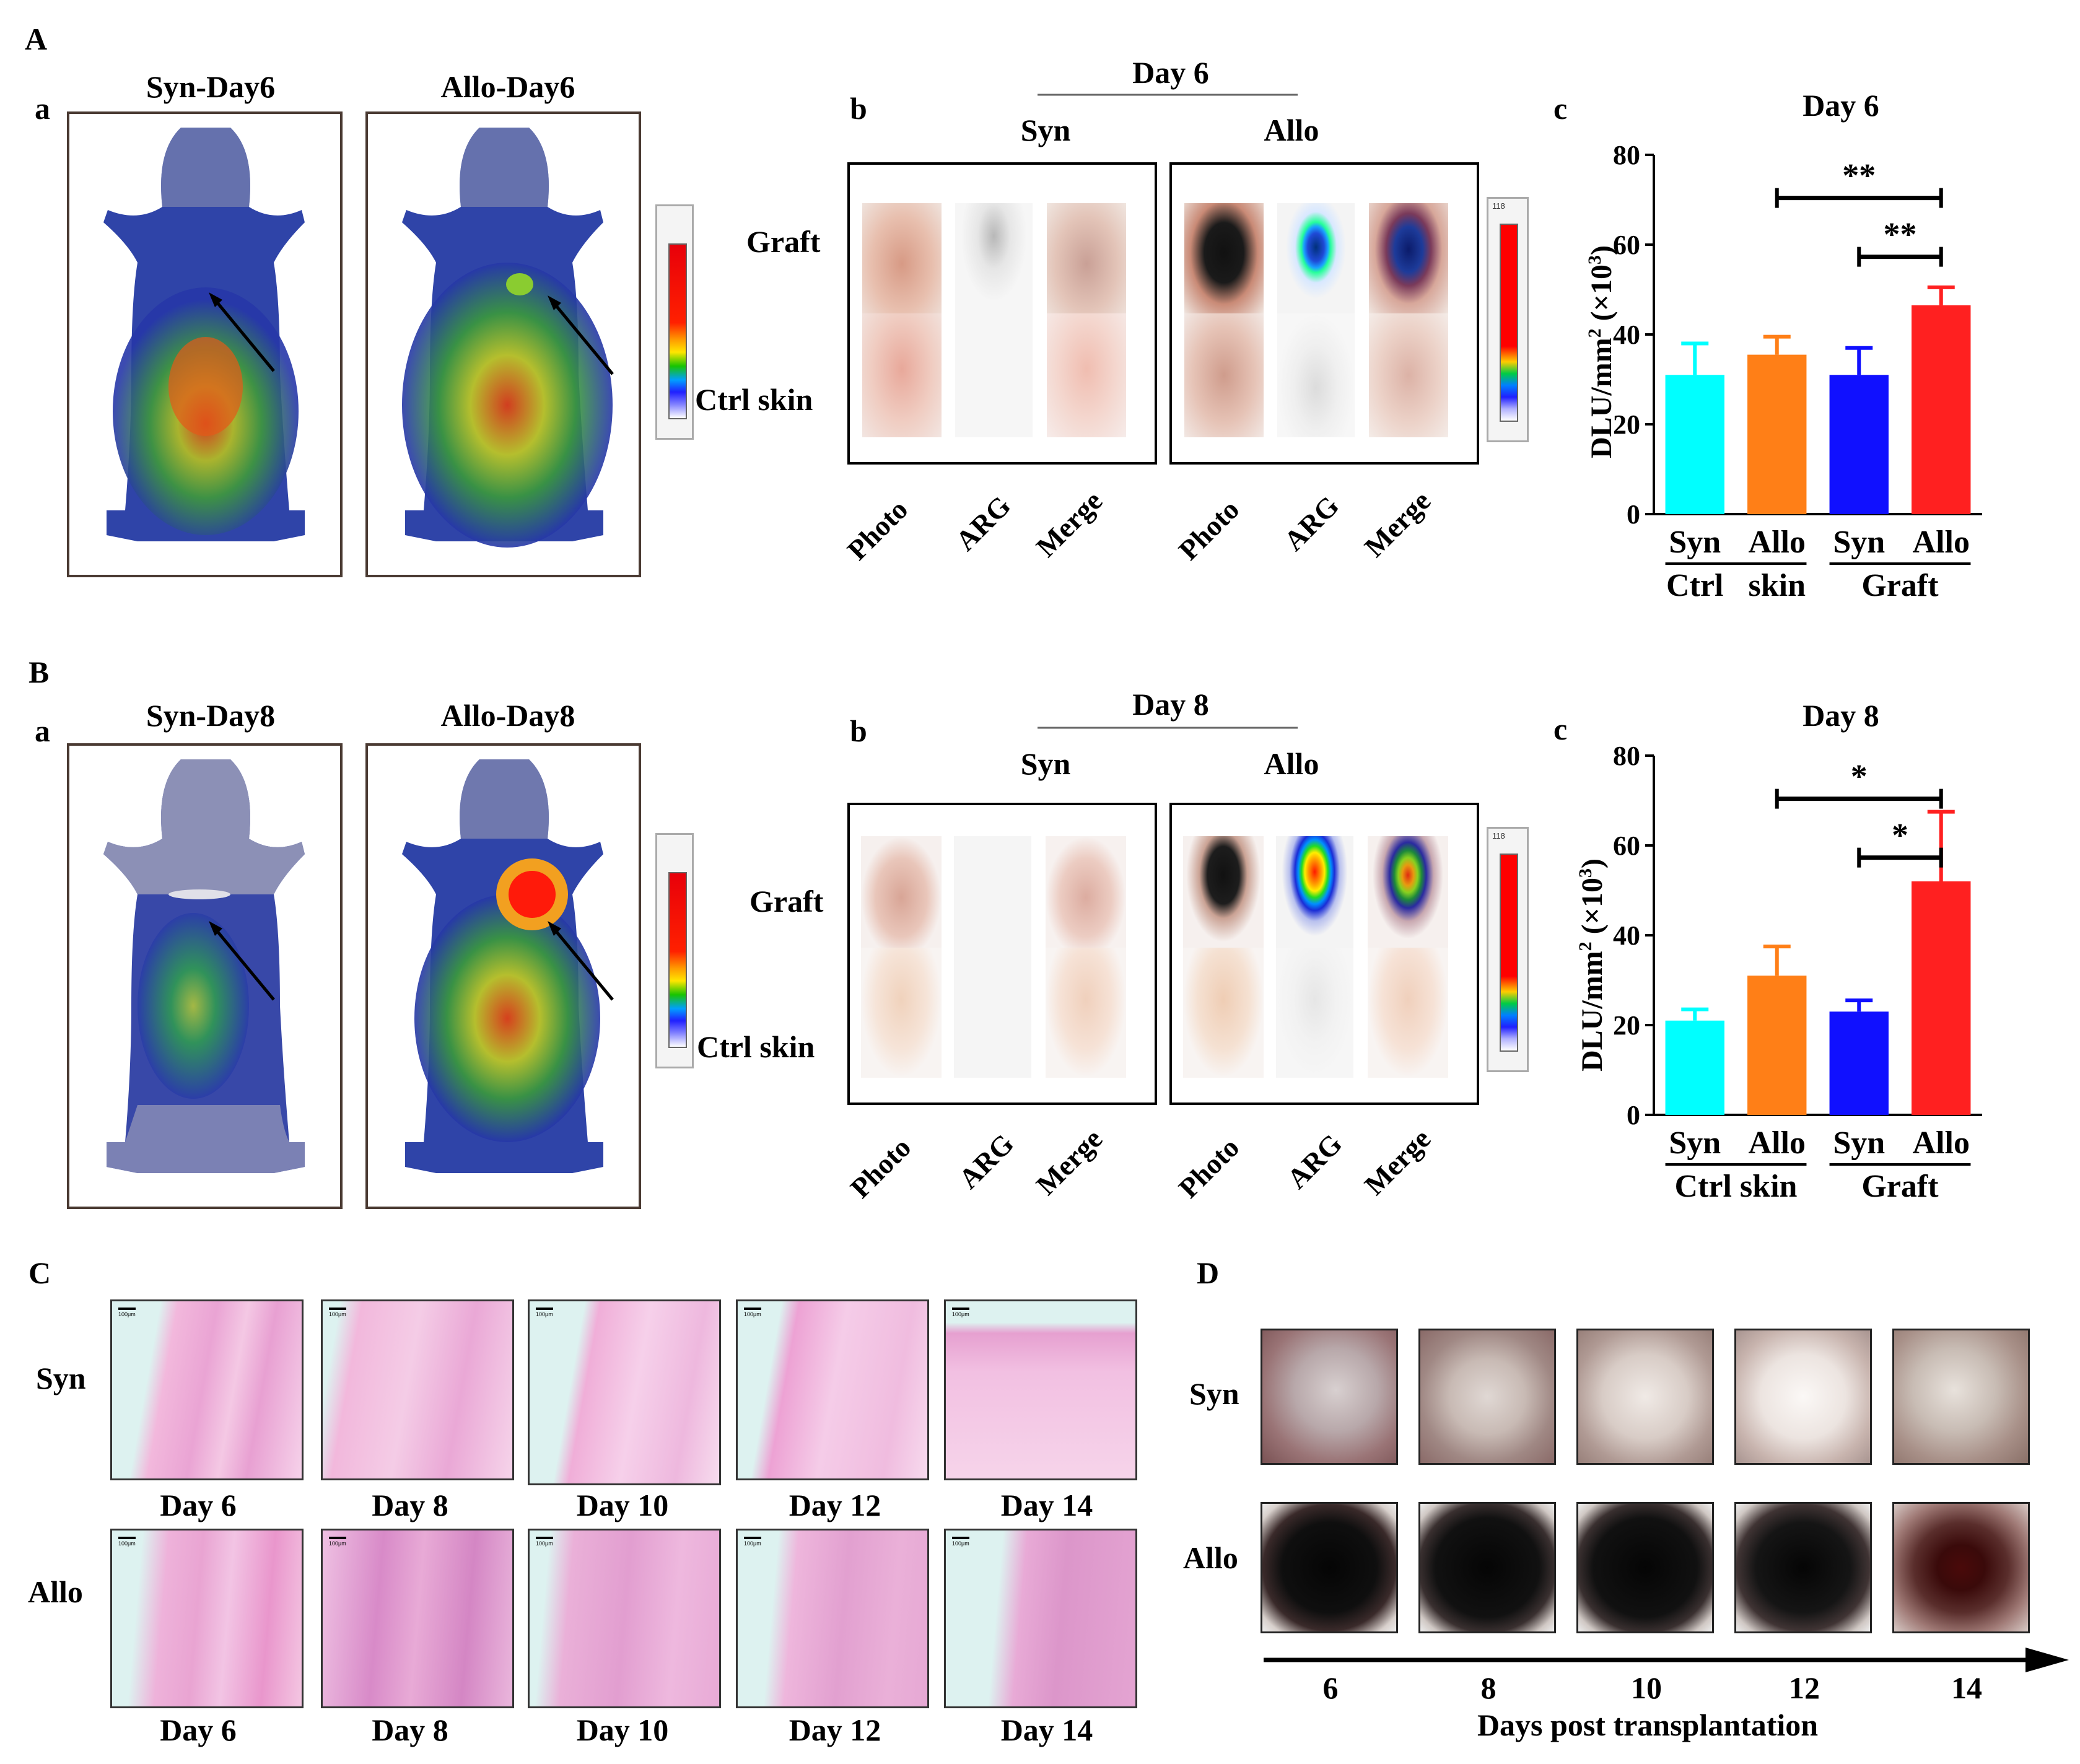  I want to click on chart2-ylabel-unit: (×10, so click(1592, 906).